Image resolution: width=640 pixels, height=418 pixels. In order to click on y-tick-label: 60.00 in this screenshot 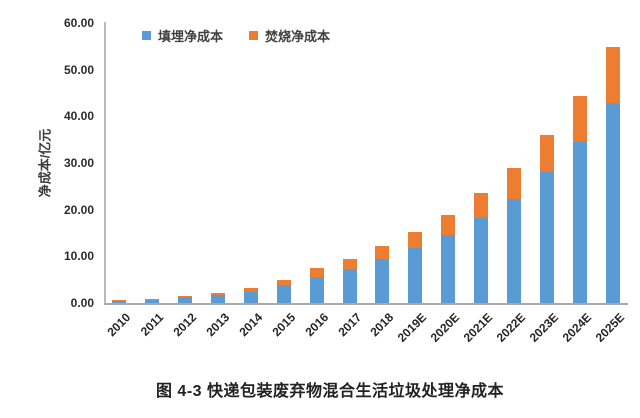, I will do `click(78, 23)`.